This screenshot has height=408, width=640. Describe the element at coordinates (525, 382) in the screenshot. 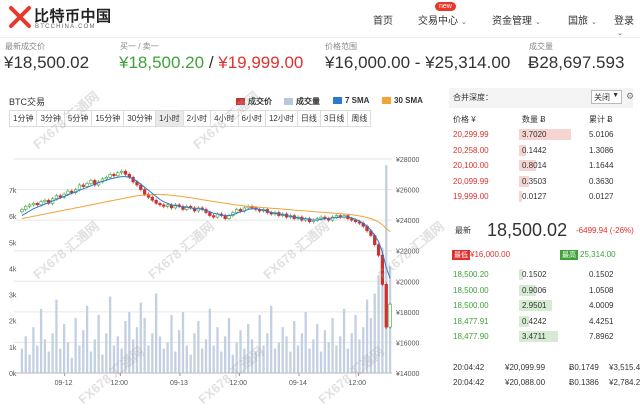

I see `trade-price: ¥20,088.00` at that location.